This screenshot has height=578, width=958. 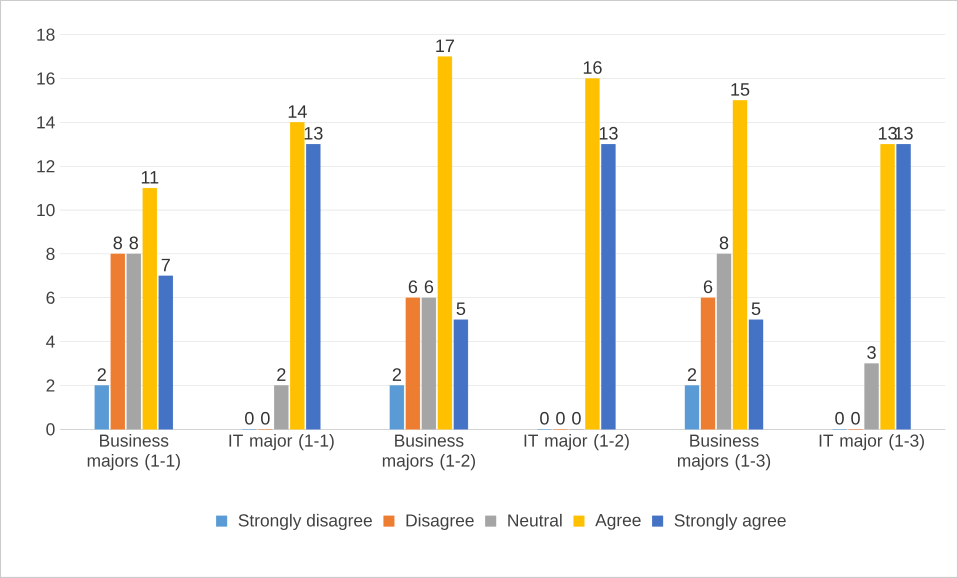 What do you see at coordinates (428, 452) in the screenshot?
I see `x-tick-label: Business majors (1-2)` at bounding box center [428, 452].